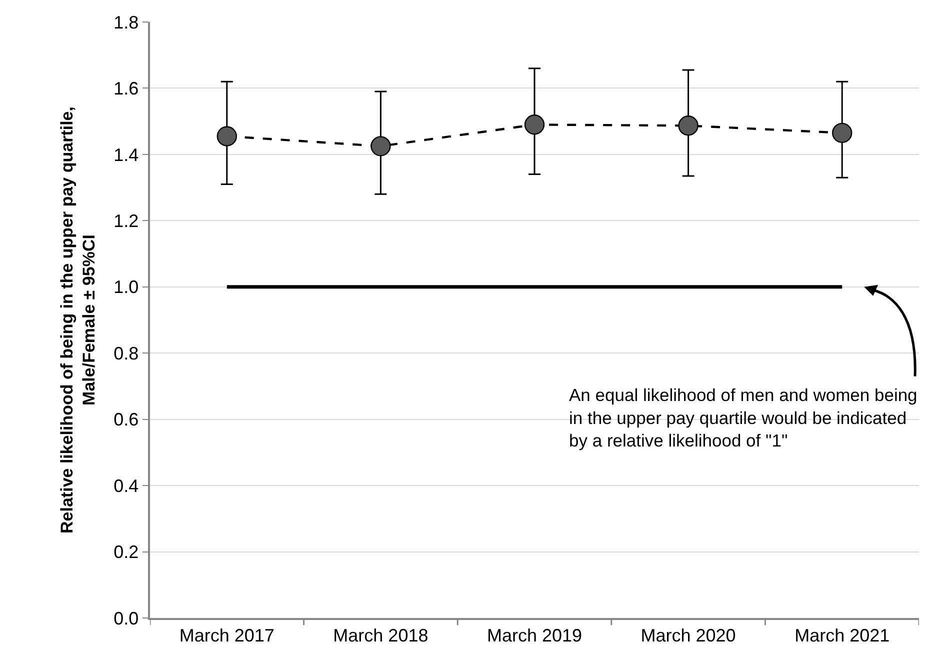  I want to click on y-tick-label: 0.0, so click(126, 618).